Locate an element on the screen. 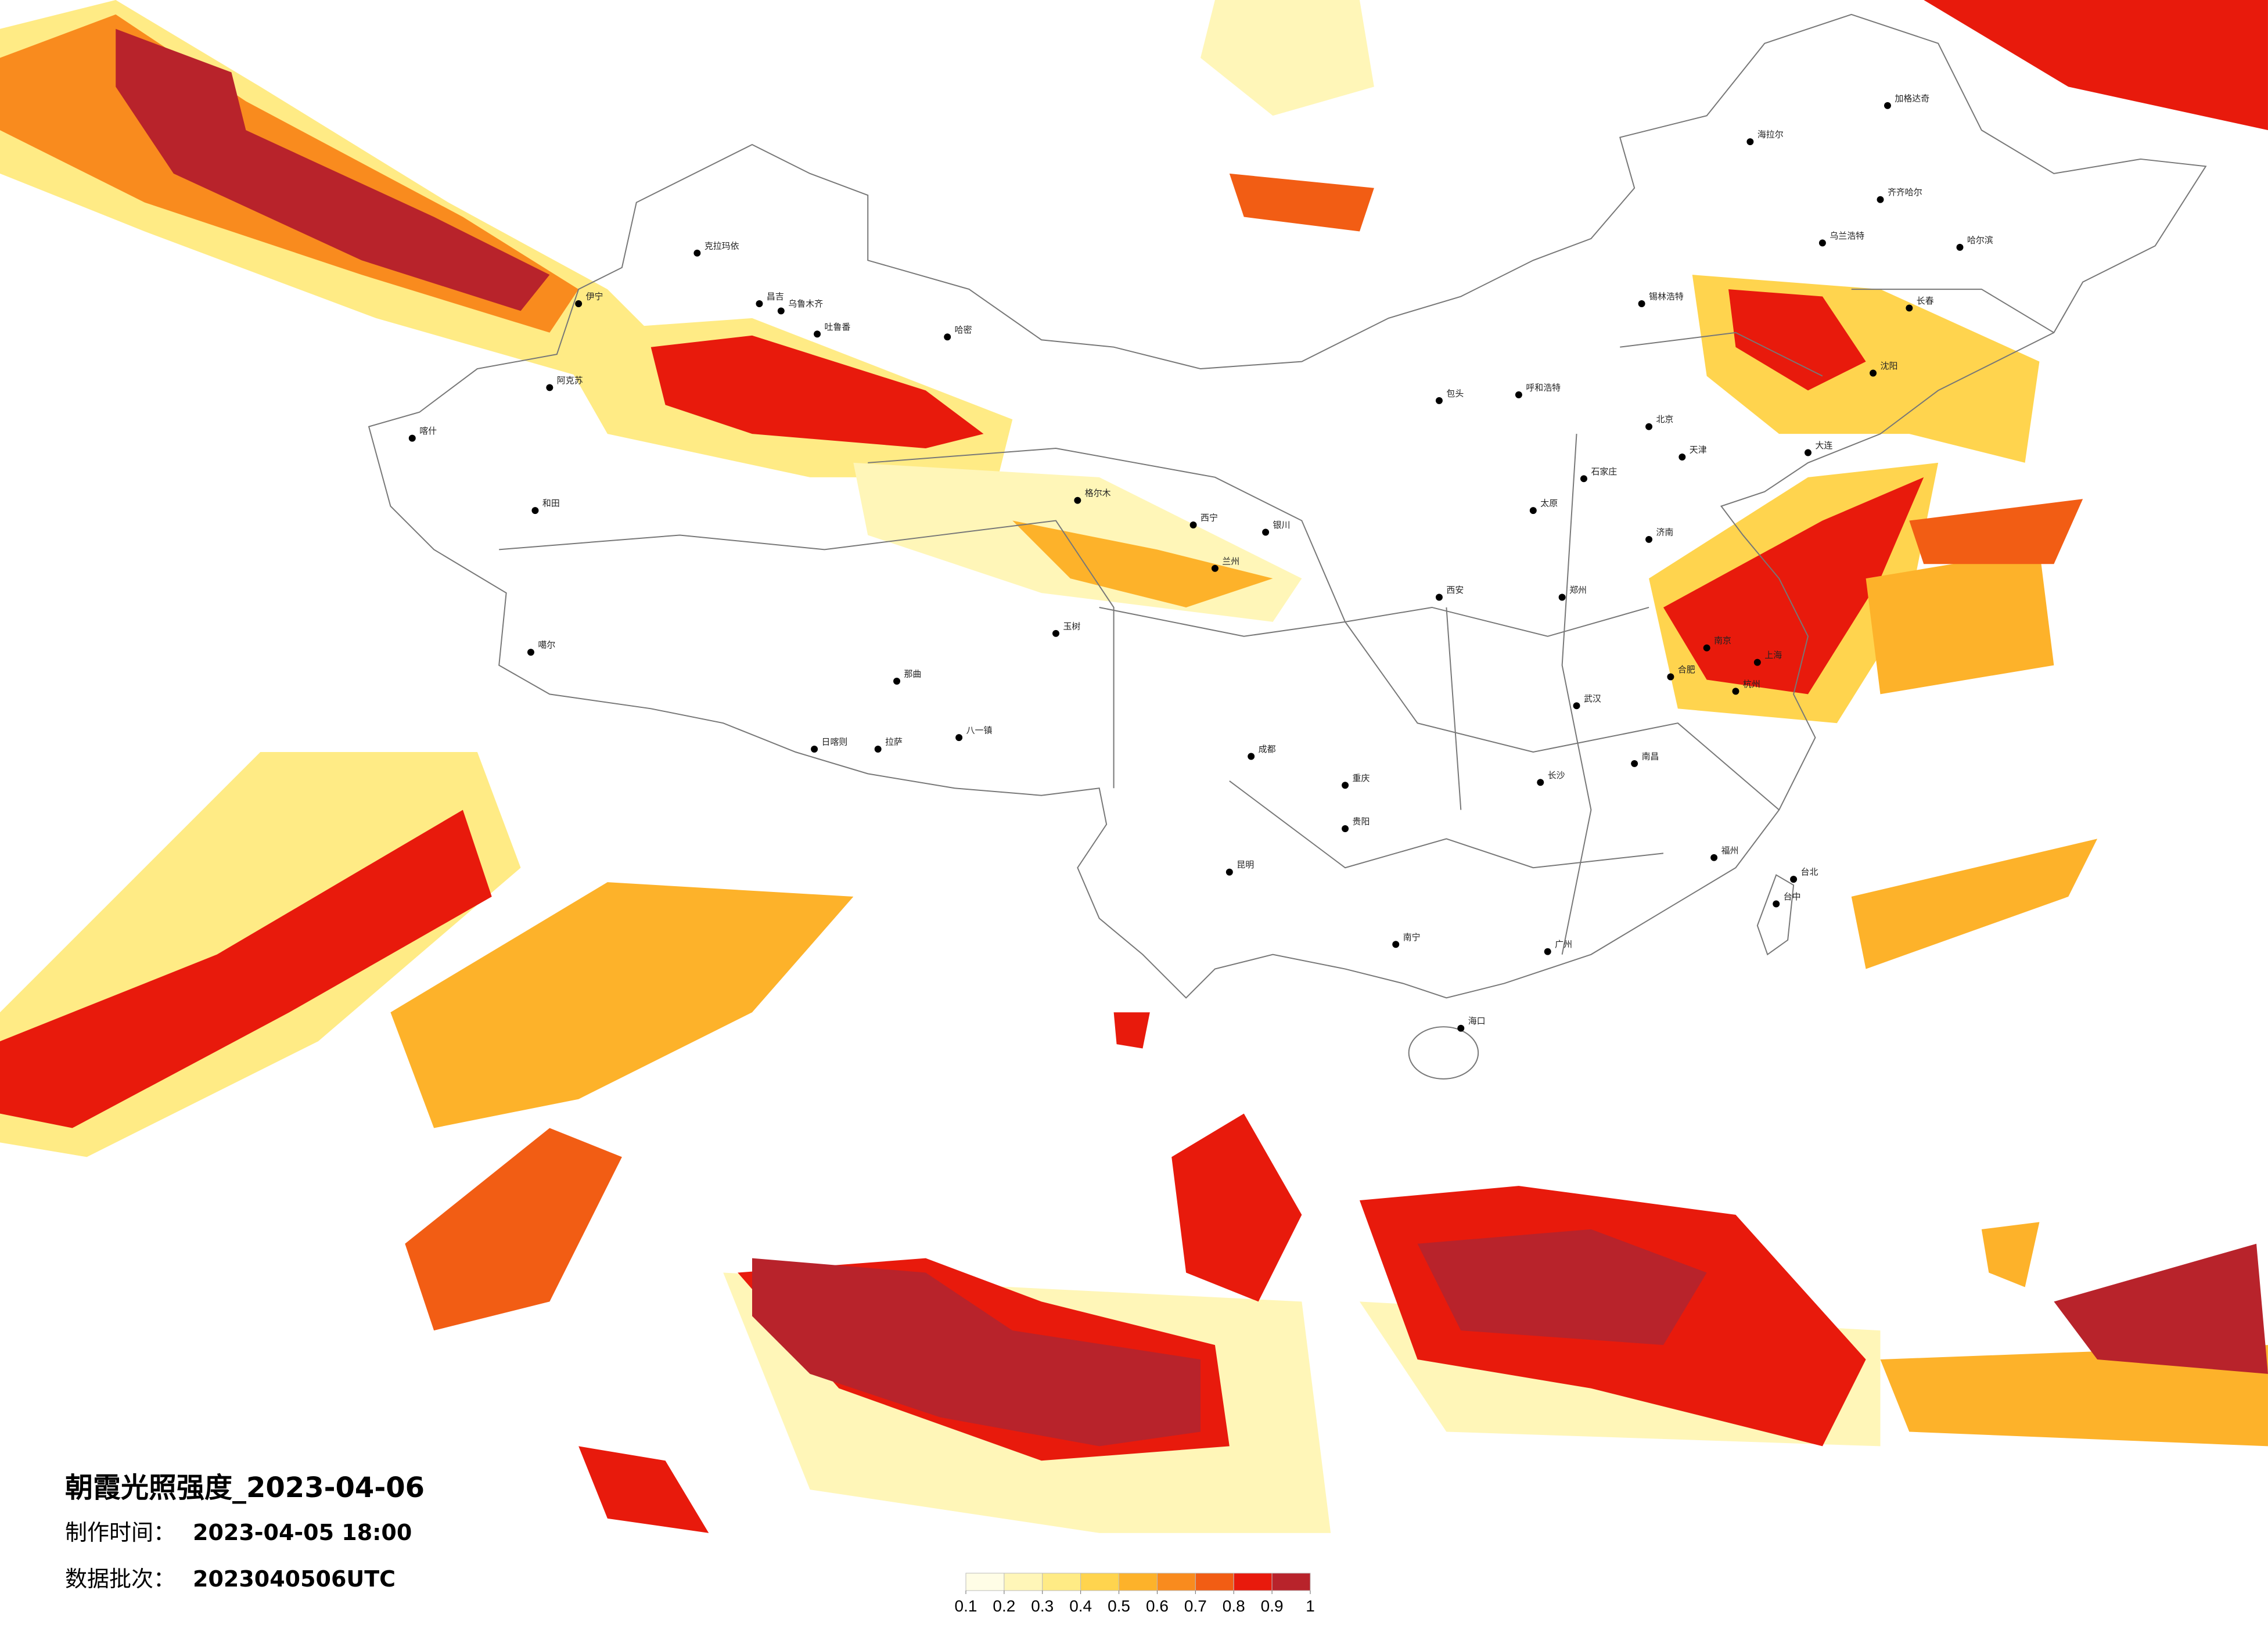 The height and width of the screenshot is (1626, 2268). city-label: 石家庄 is located at coordinates (1604, 472).